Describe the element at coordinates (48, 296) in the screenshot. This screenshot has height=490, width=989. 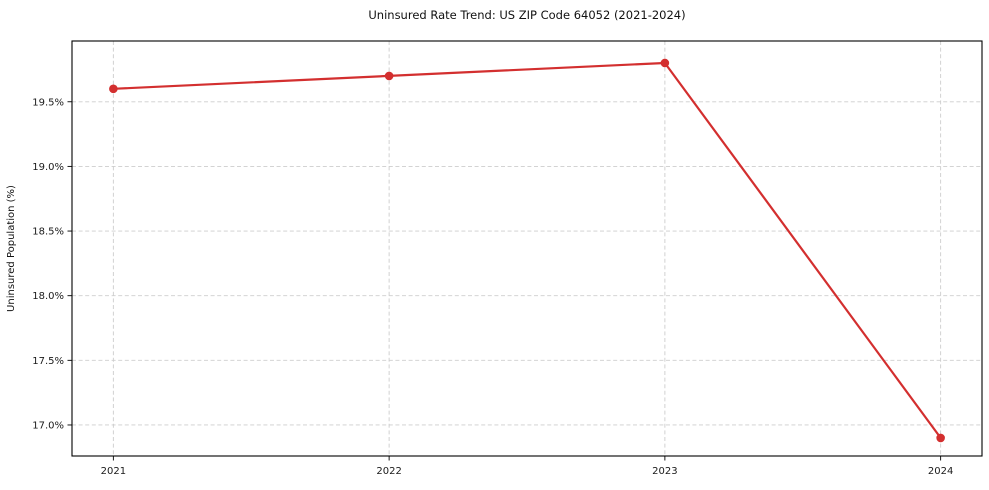
I see `y-tick-label: 18.0%` at that location.